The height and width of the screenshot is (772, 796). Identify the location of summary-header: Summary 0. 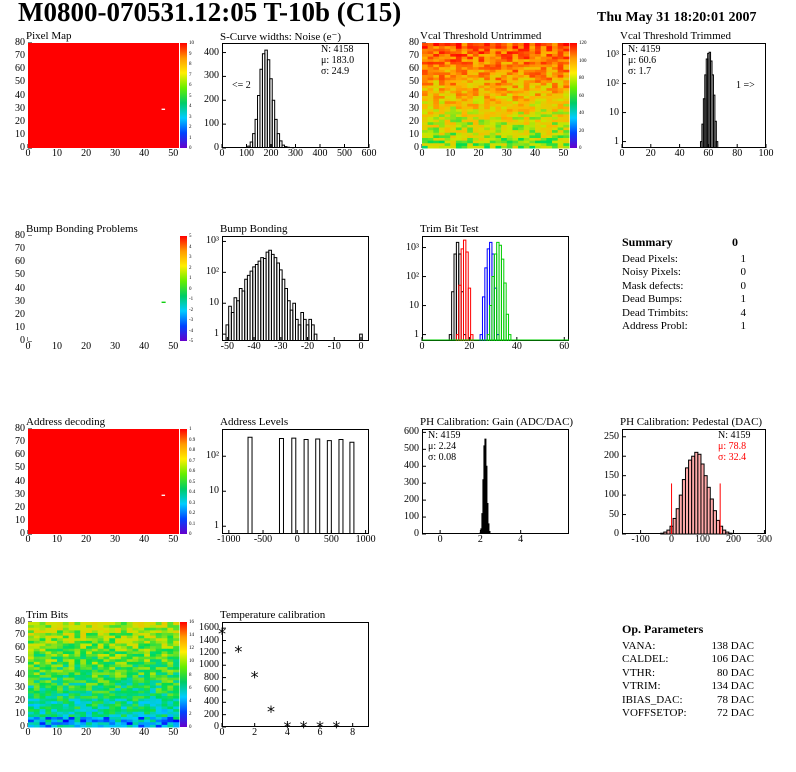
(684, 242).